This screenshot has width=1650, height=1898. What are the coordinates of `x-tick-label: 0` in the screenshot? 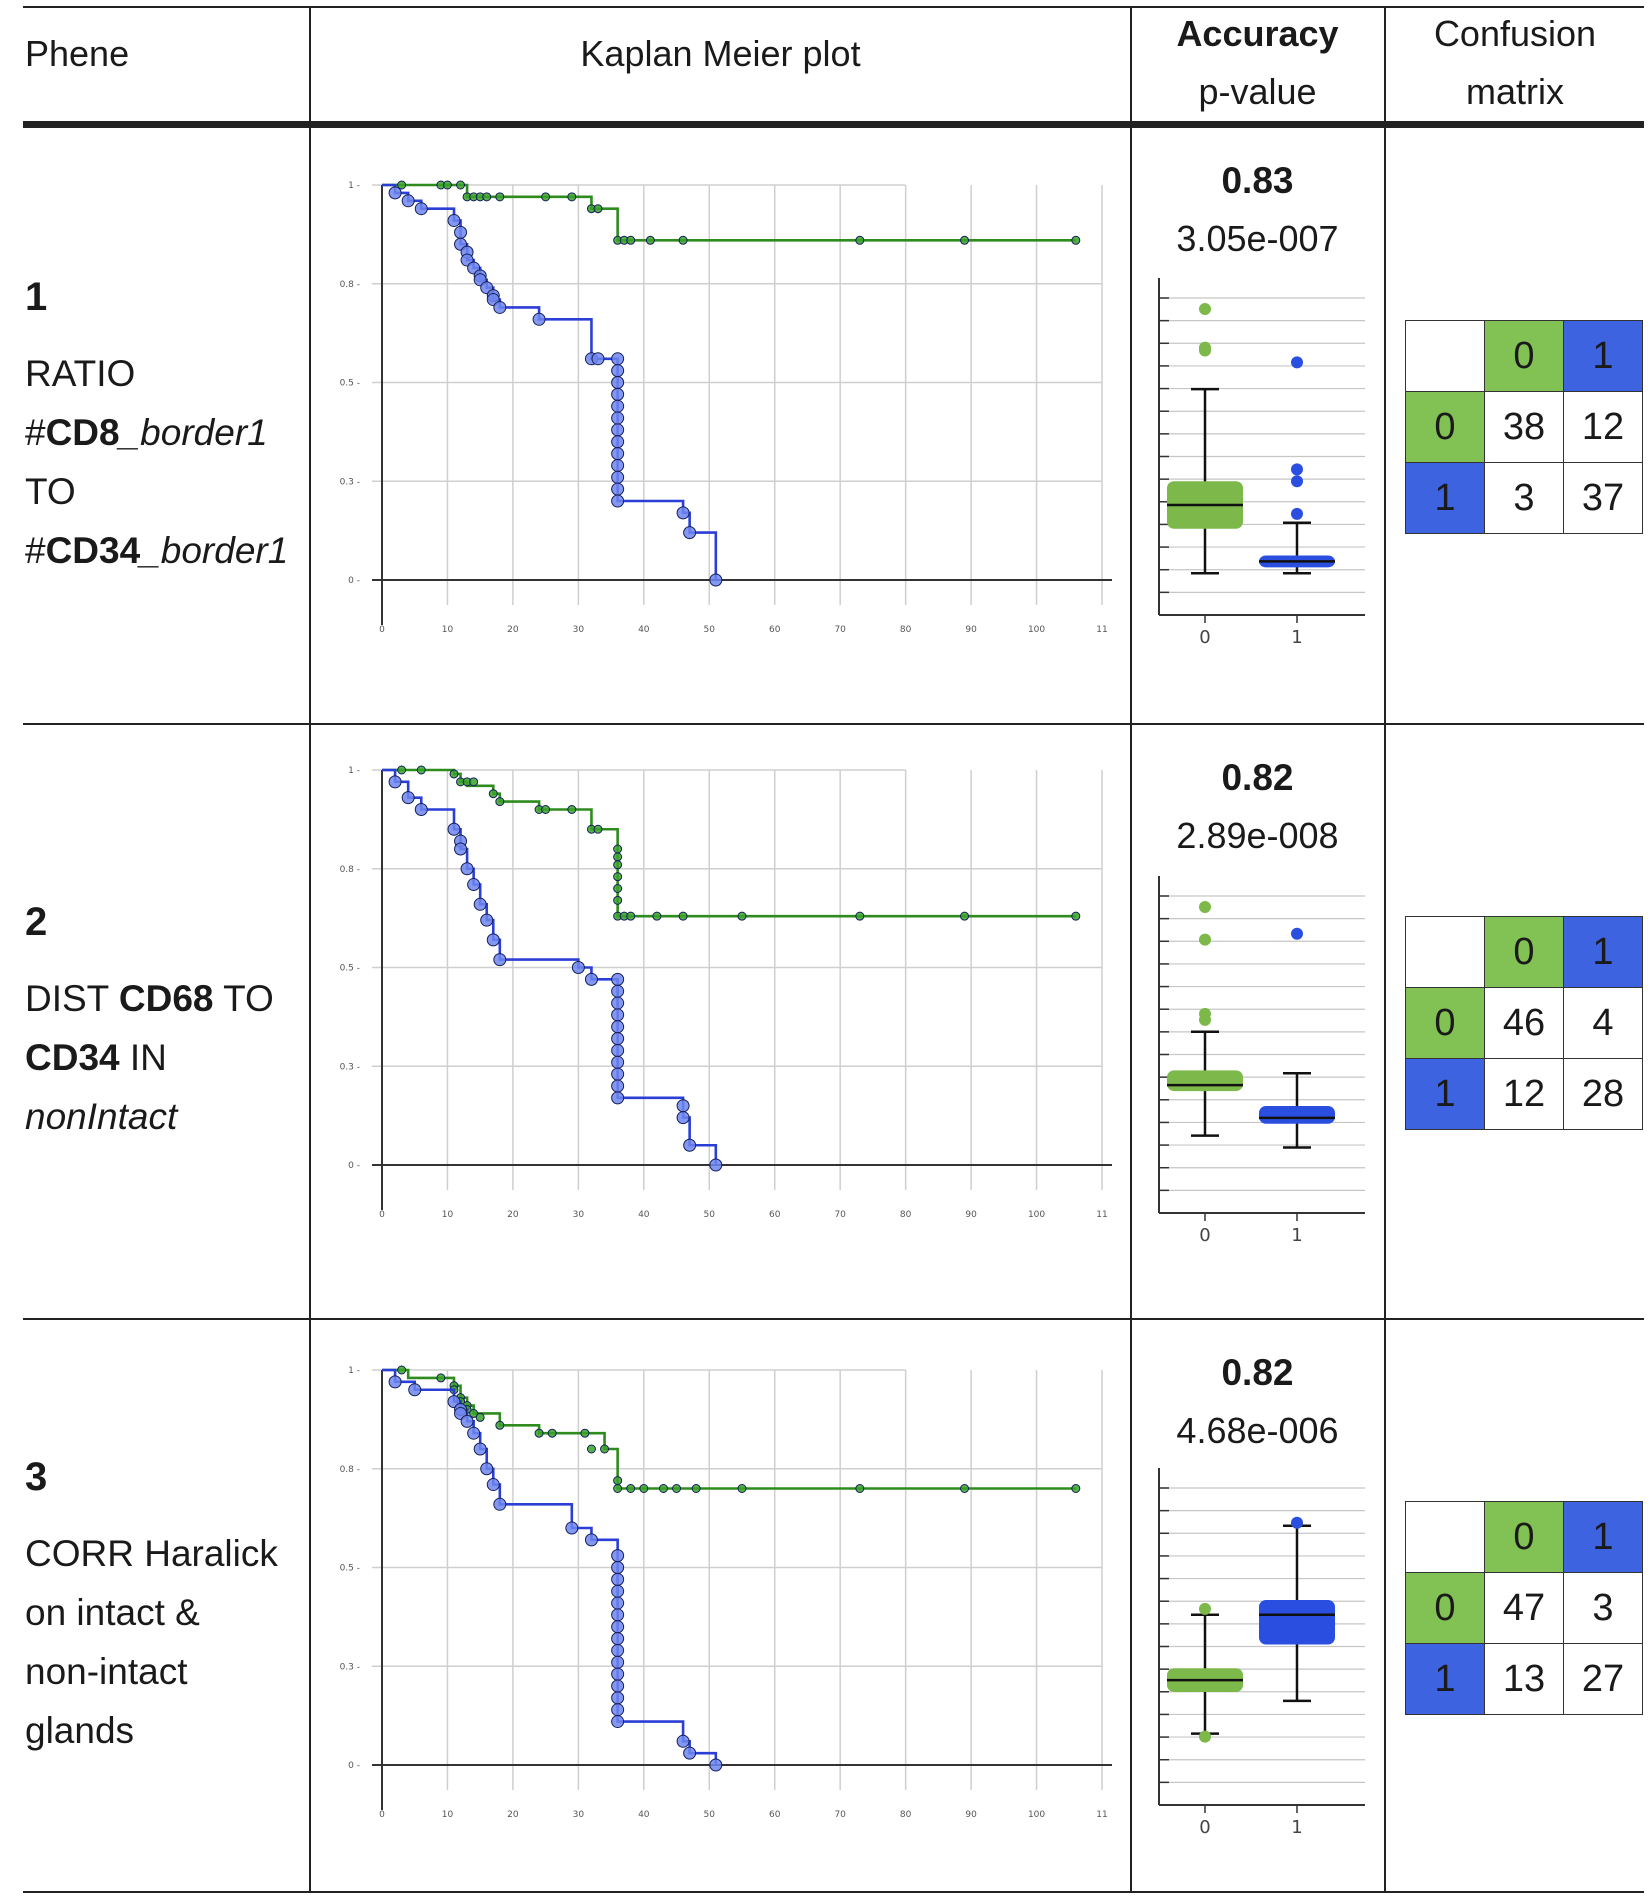 It's located at (382, 1815).